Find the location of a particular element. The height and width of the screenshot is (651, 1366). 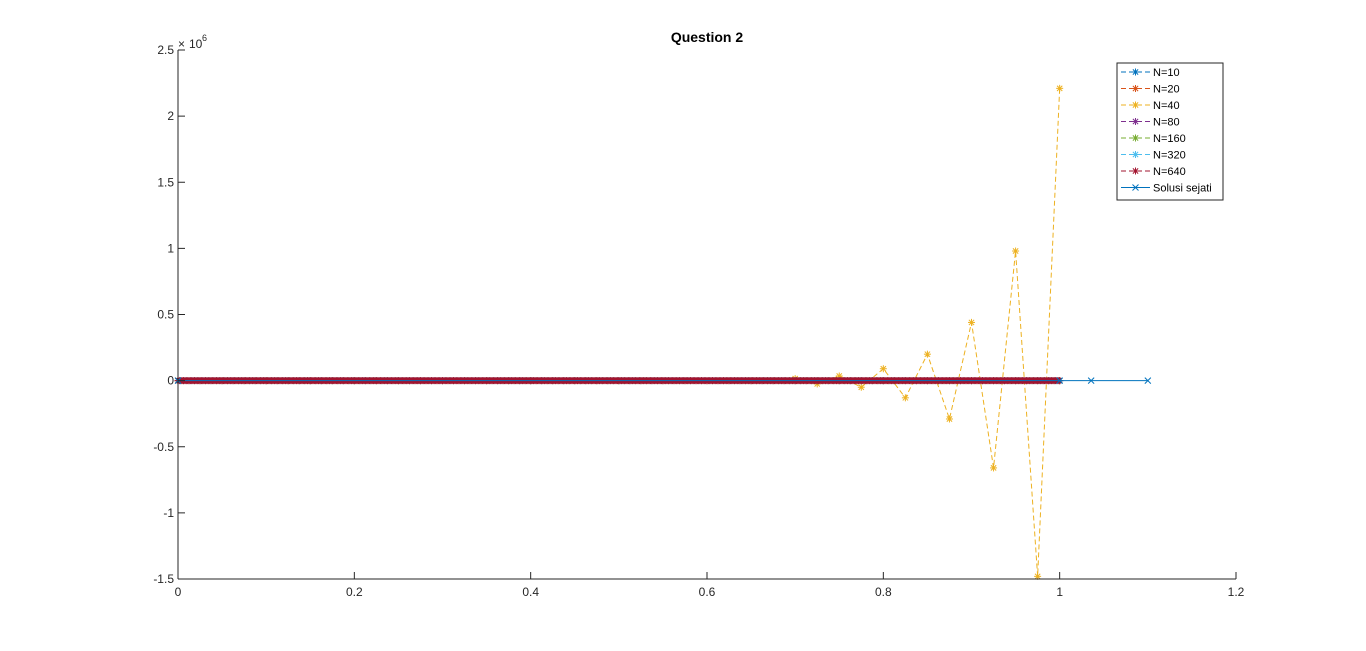

series-solusi-sejati is located at coordinates (663, 380).